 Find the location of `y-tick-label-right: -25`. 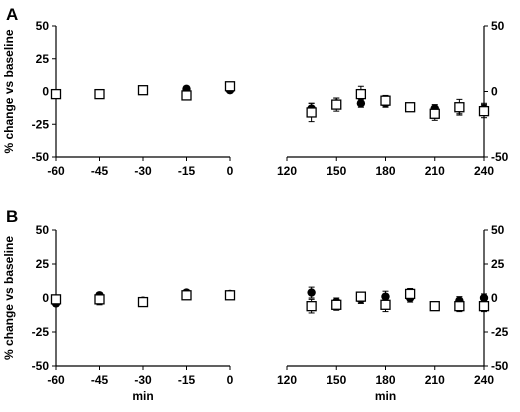

y-tick-label-right: -25 is located at coordinates (500, 332).